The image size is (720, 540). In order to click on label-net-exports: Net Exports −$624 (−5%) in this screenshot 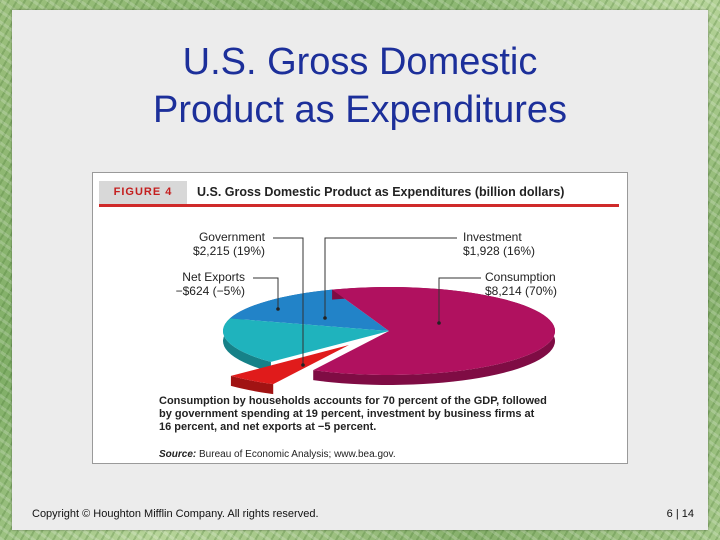, I will do `click(205, 284)`.